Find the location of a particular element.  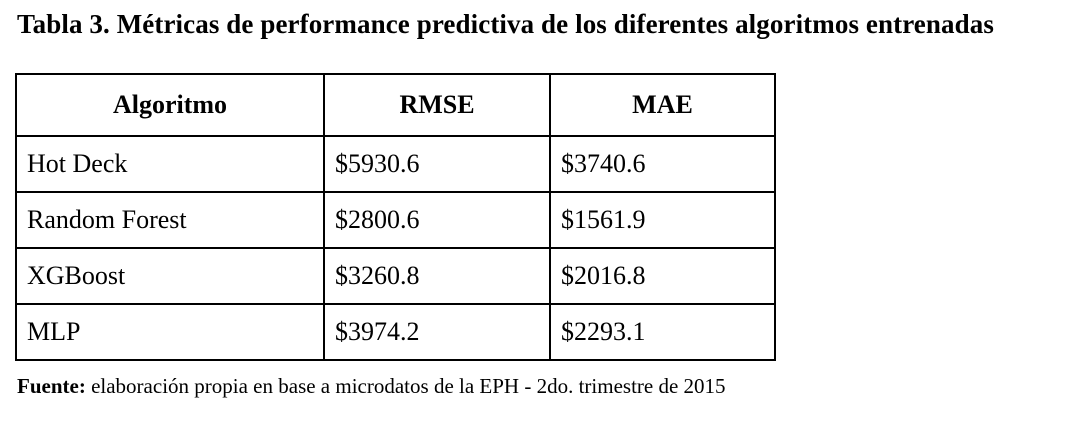

table-header-row: Algoritmo RMSE MAE is located at coordinates (395, 105).